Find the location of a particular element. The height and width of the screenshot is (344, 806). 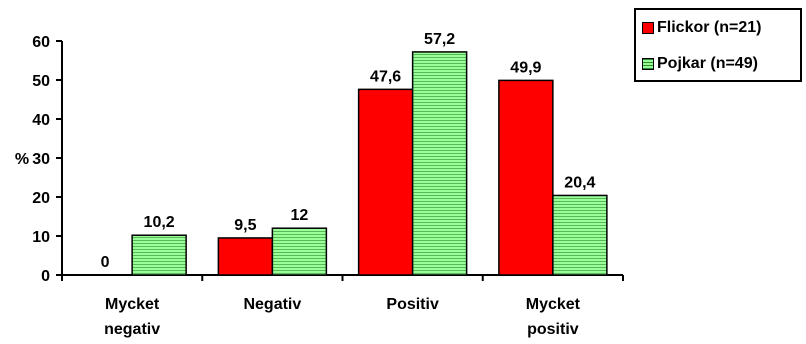

x-category-label: negativ is located at coordinates (132, 329).